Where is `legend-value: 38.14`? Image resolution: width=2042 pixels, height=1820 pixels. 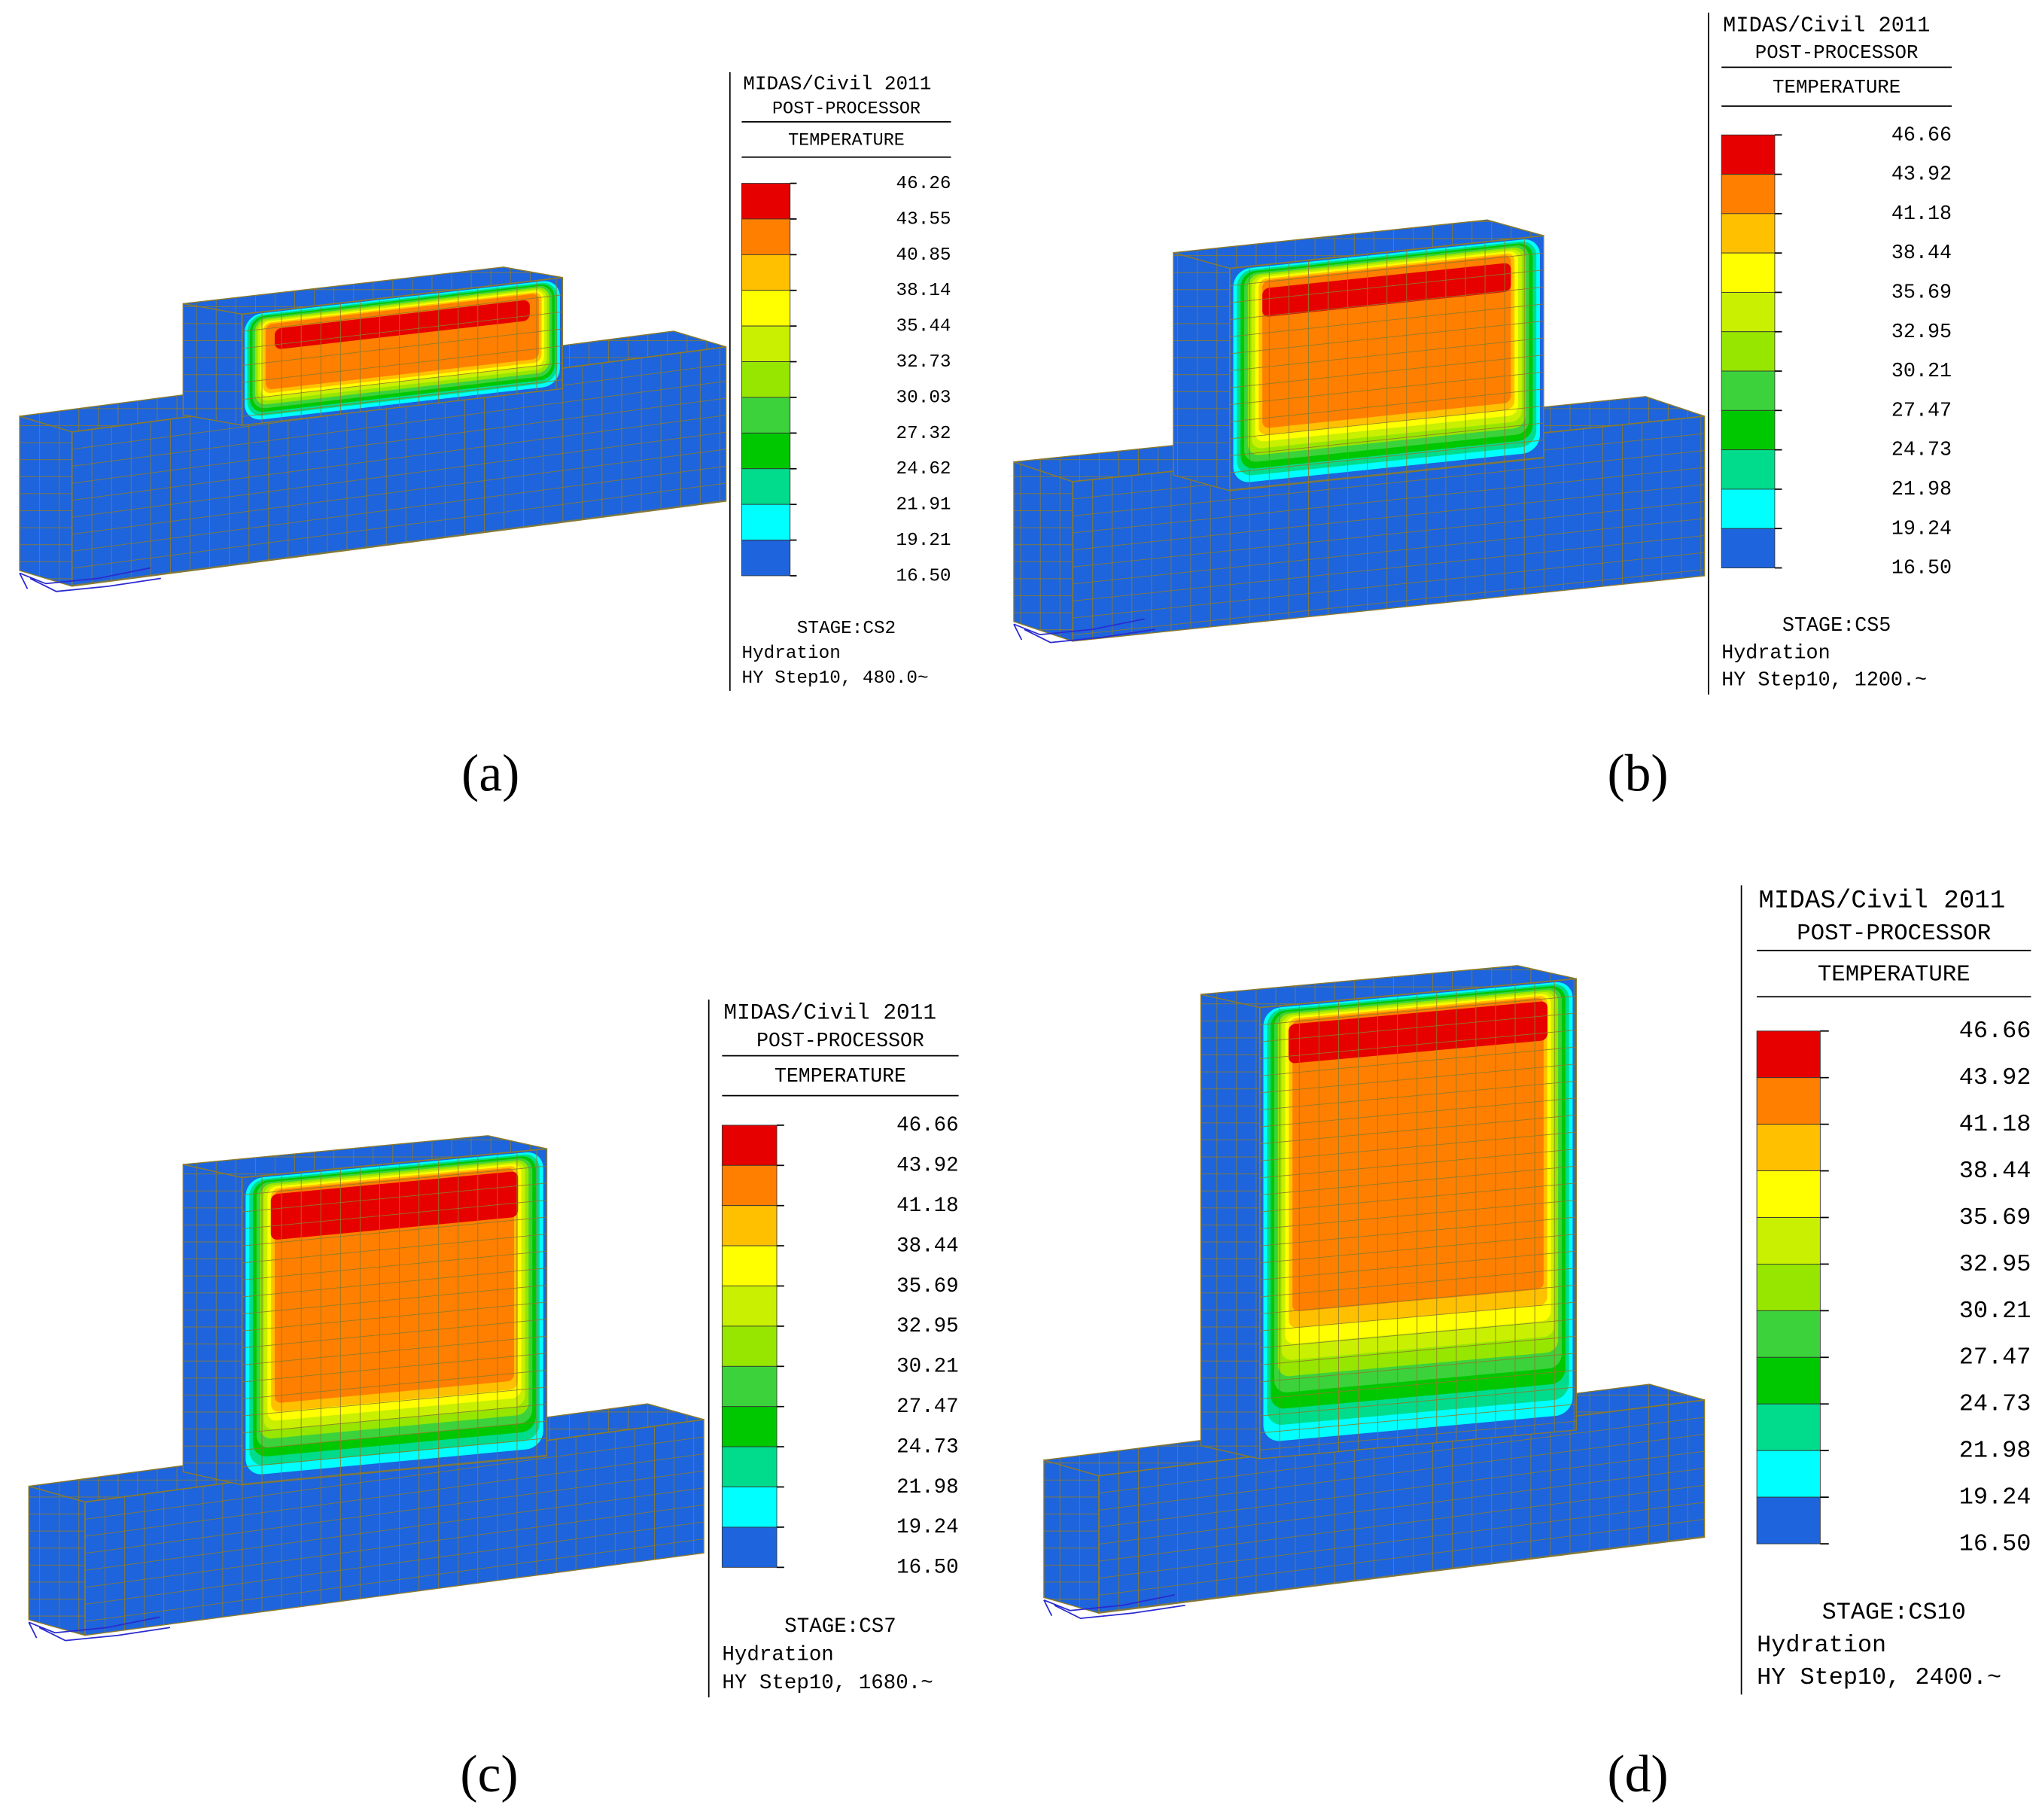 legend-value: 38.14 is located at coordinates (923, 291).